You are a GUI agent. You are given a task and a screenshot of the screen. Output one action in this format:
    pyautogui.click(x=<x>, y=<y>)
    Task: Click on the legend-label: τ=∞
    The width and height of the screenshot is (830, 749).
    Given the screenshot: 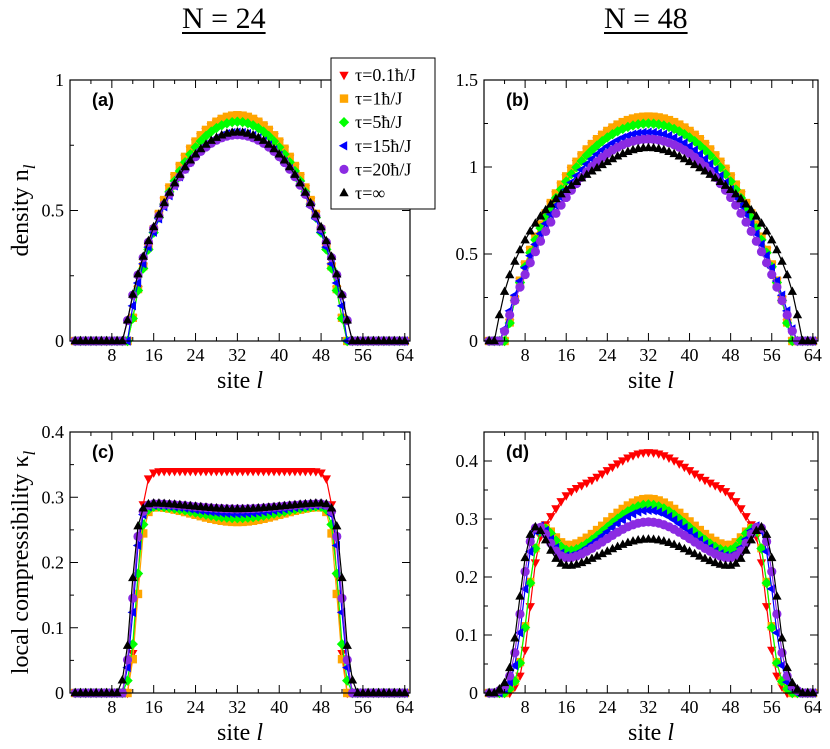 What is the action you would take?
    pyautogui.click(x=370, y=193)
    